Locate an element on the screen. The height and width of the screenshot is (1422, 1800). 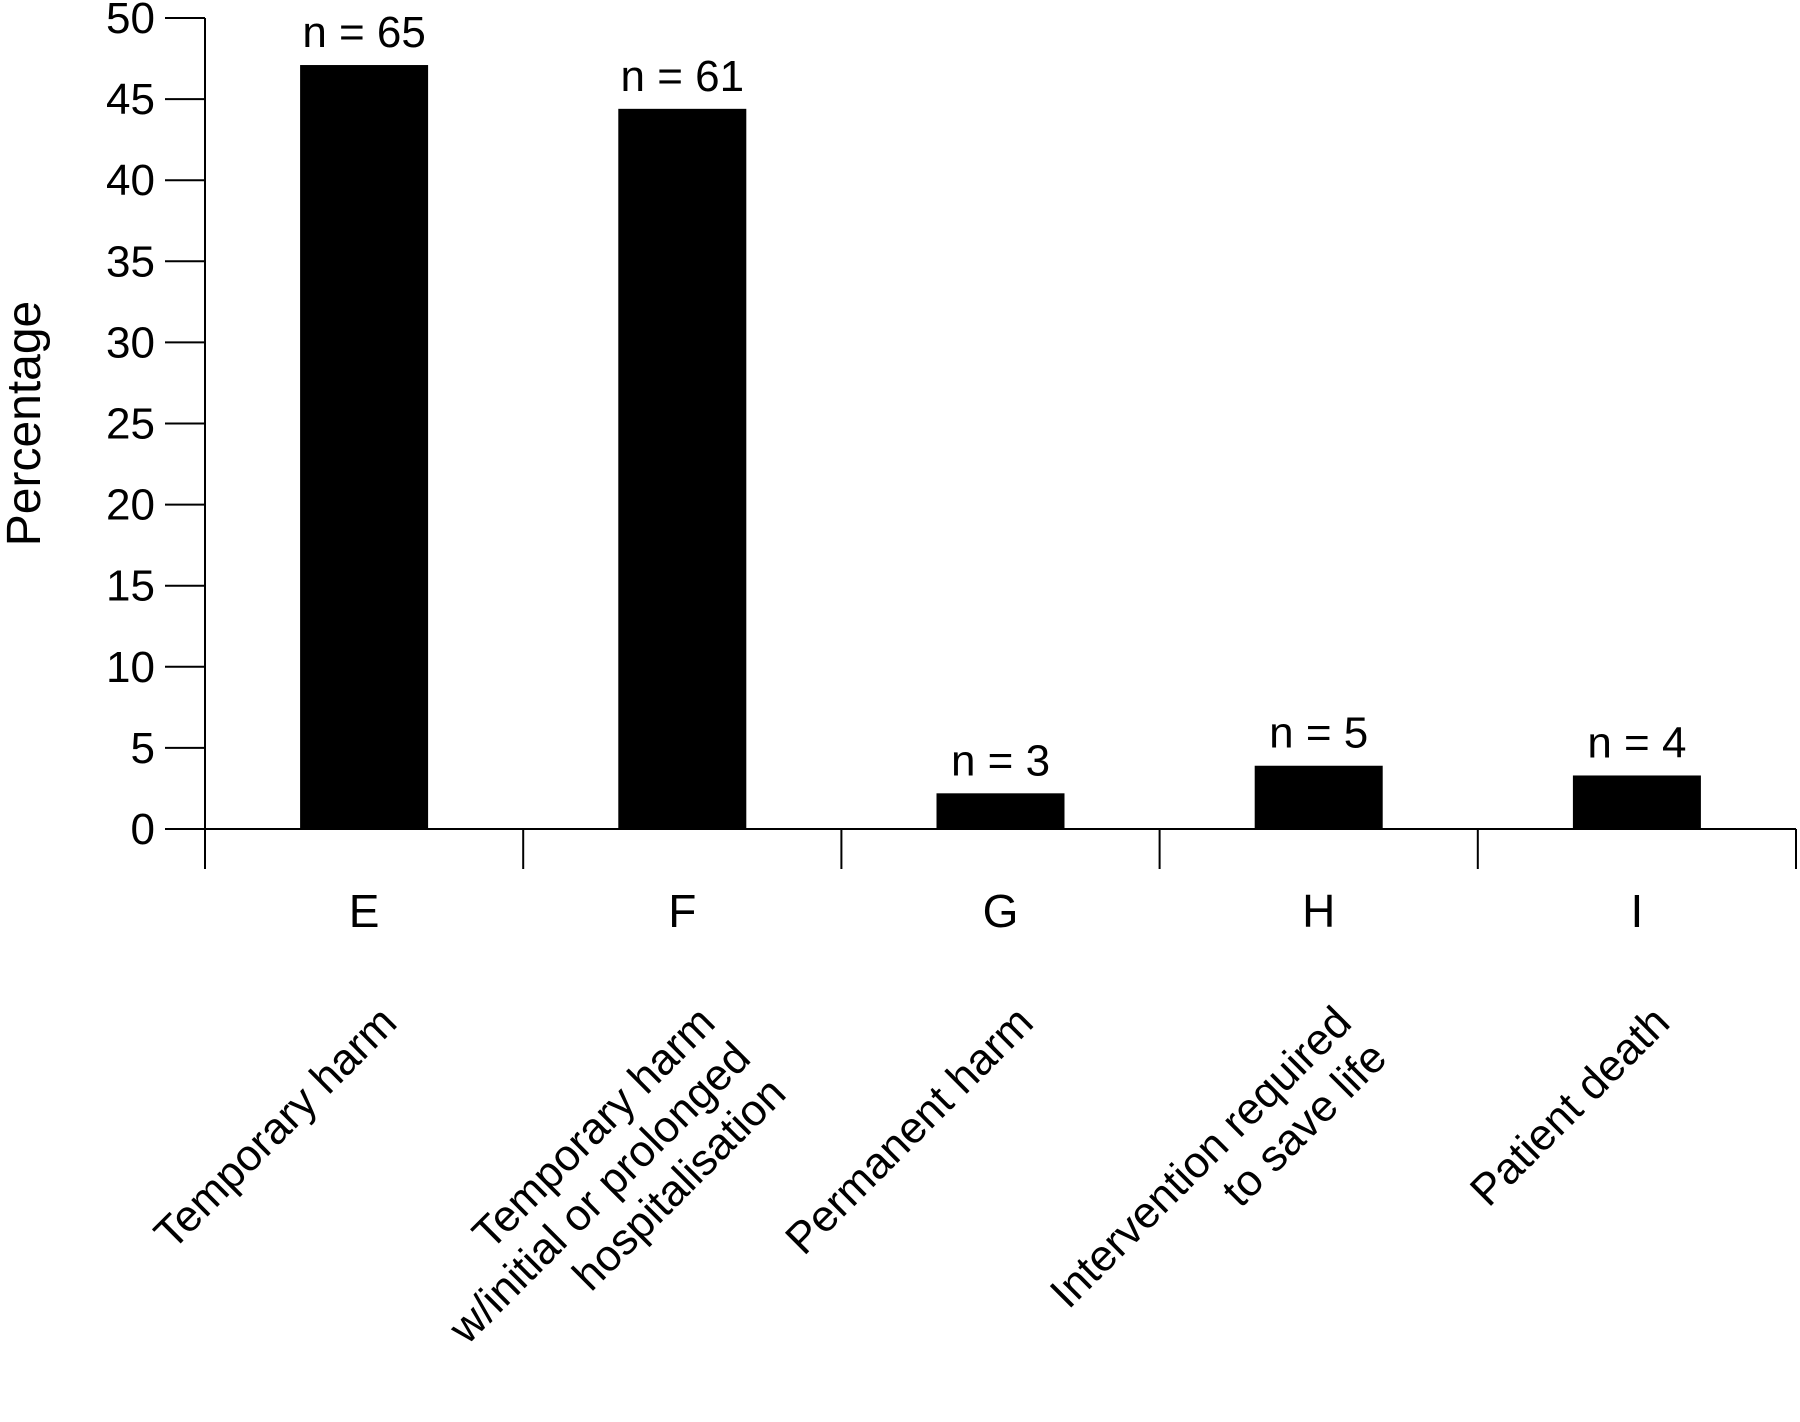
category-description-line: Temporary harm is located at coordinates (275, 1127).